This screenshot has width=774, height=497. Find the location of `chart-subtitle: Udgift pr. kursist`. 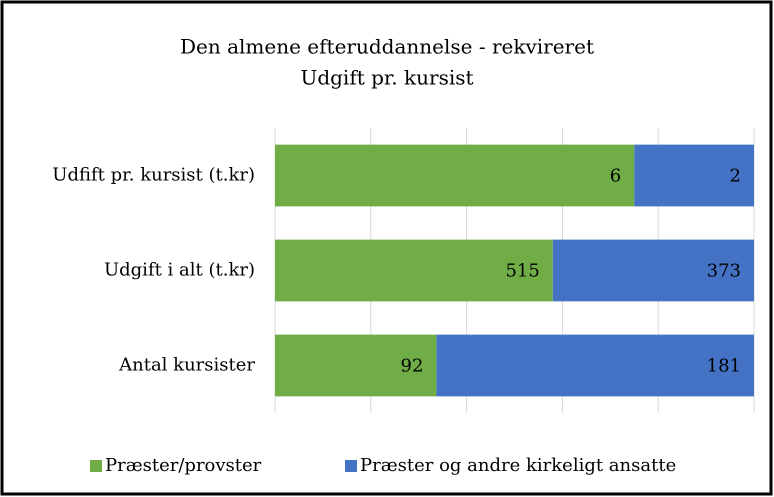

chart-subtitle: Udgift pr. kursist is located at coordinates (386, 78).